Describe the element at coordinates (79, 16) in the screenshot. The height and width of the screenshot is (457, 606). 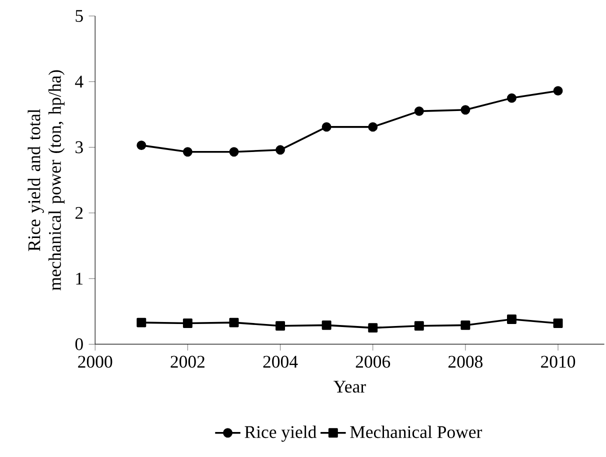
I see `y-tick-label: 5` at that location.